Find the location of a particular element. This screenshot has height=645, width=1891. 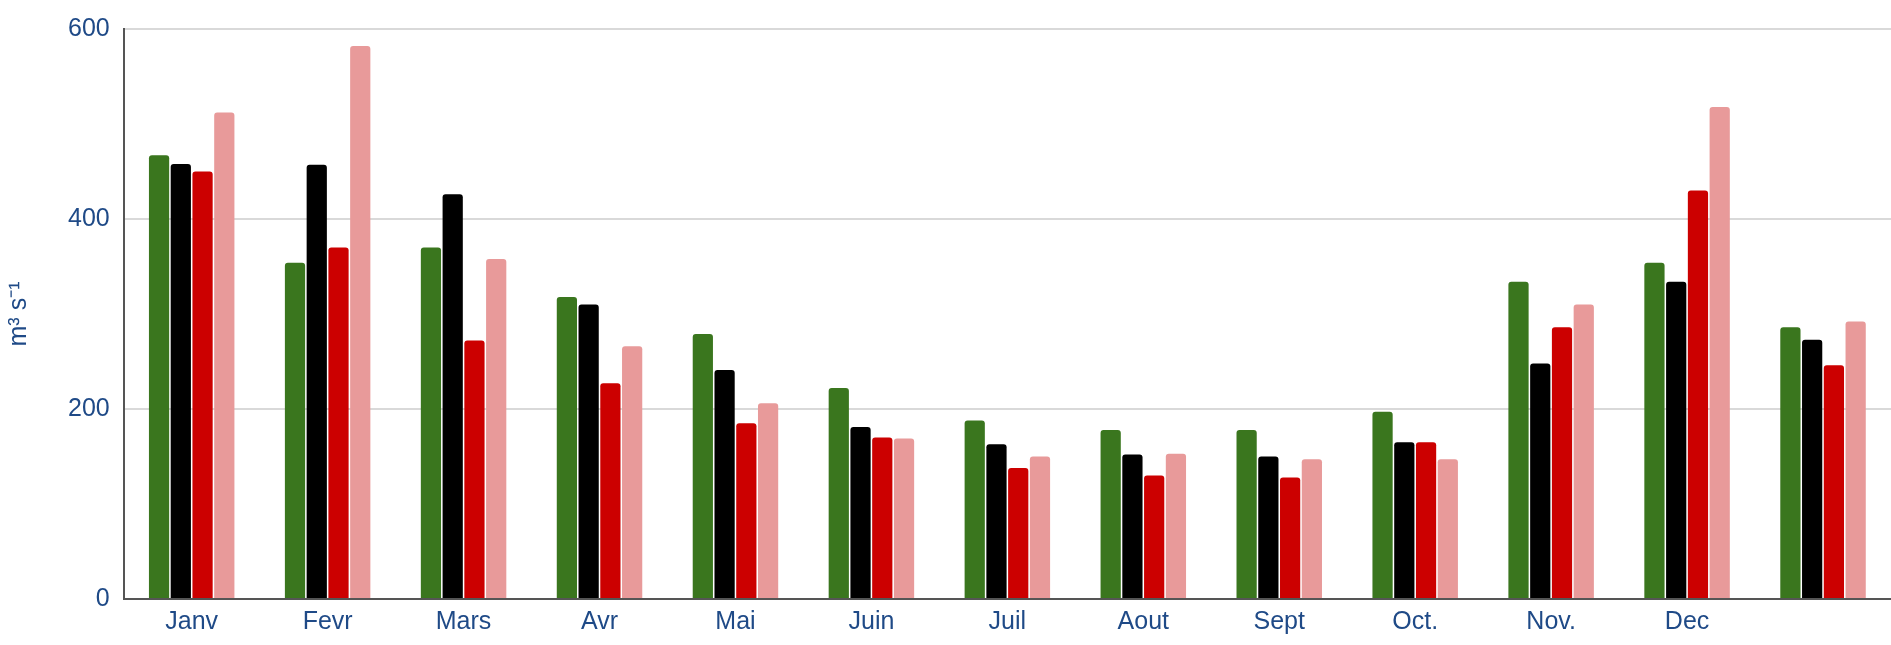

y-axis-title: m³ s⁻¹ is located at coordinates (16, 314).